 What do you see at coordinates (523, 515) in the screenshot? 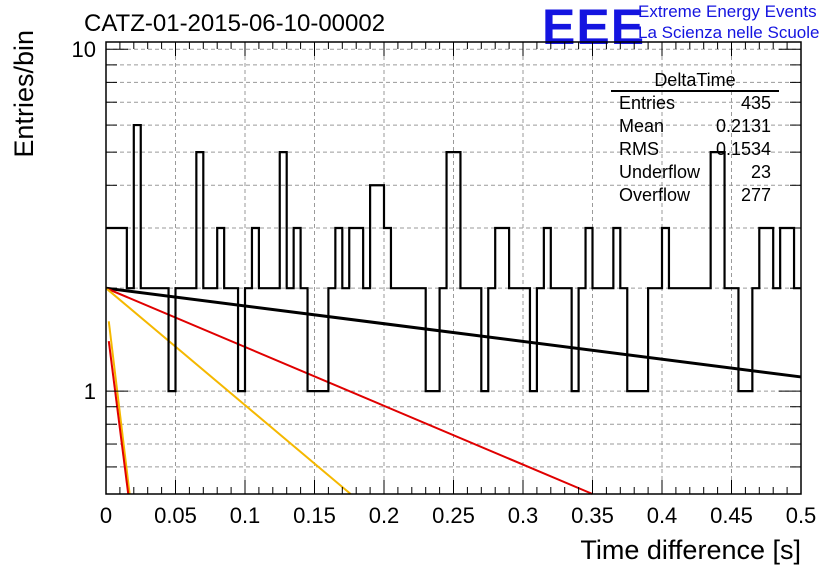
I see `x-tick-label: 0.3` at bounding box center [523, 515].